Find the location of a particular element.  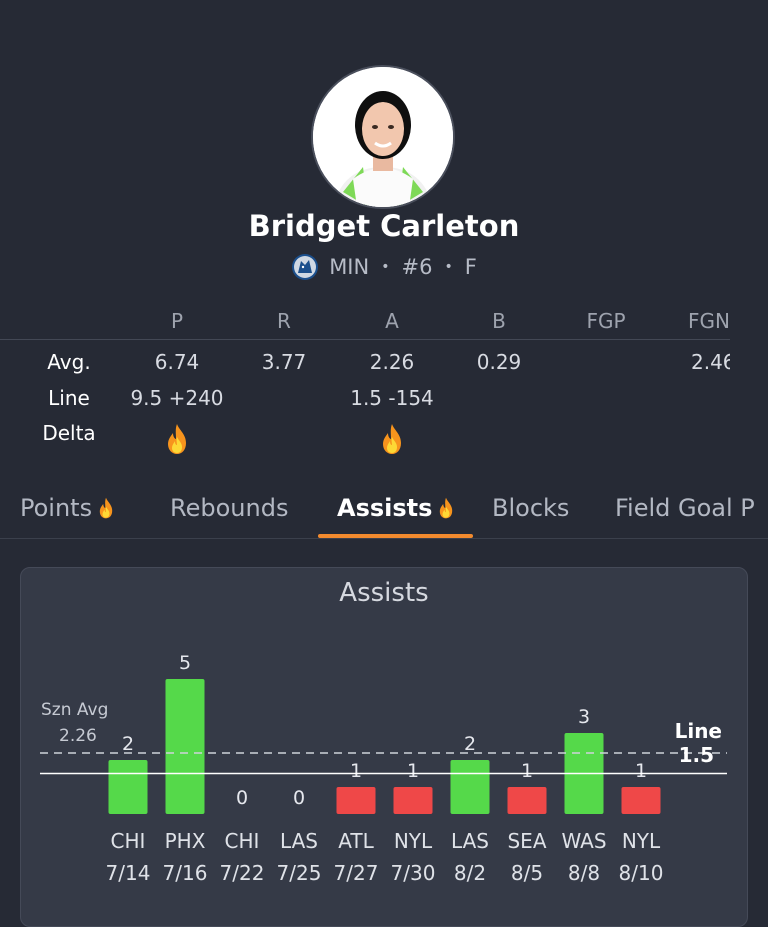

x-tick-date: 7/22 is located at coordinates (242, 873).